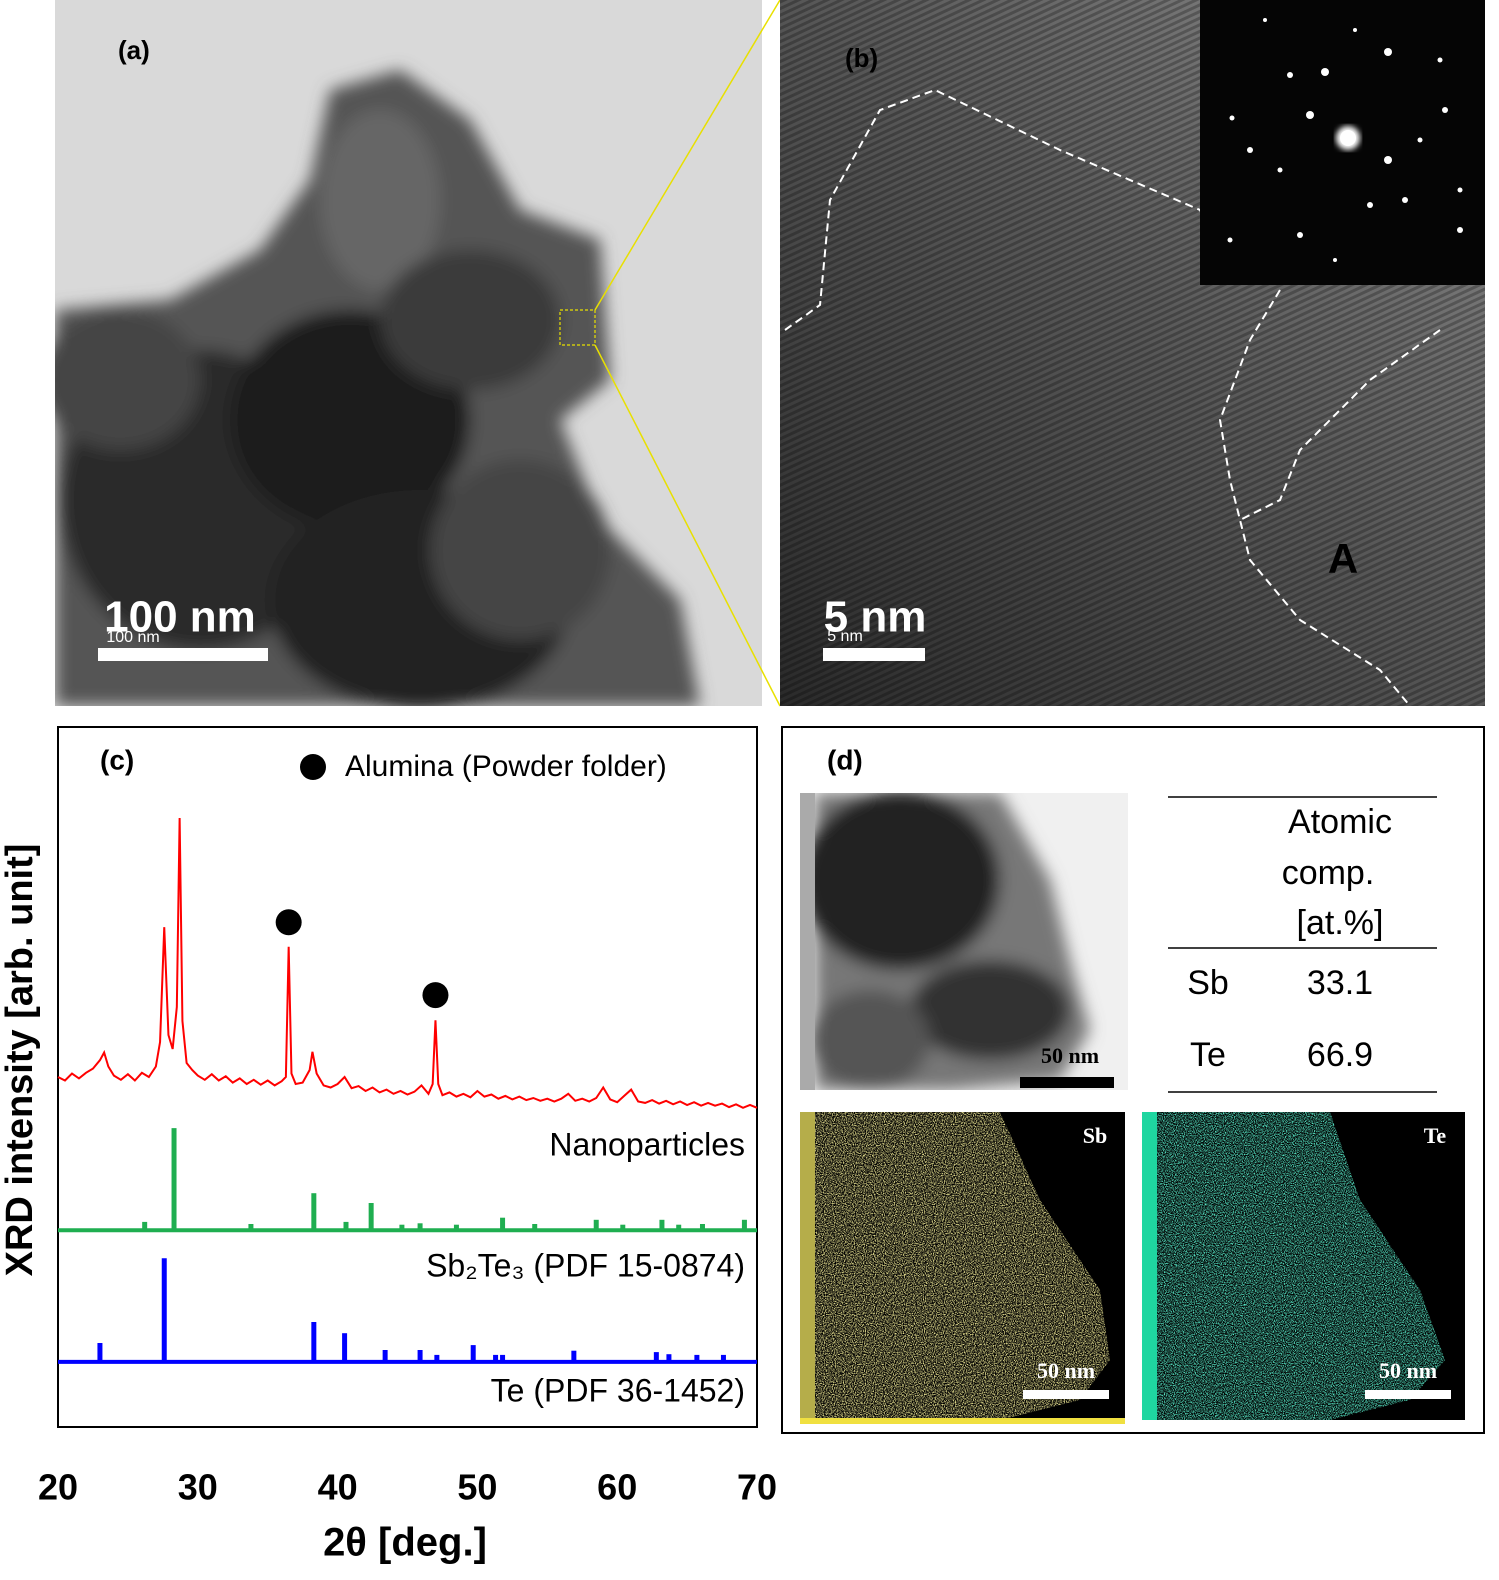  What do you see at coordinates (1340, 923) in the screenshot?
I see `table-header: [at.%]` at bounding box center [1340, 923].